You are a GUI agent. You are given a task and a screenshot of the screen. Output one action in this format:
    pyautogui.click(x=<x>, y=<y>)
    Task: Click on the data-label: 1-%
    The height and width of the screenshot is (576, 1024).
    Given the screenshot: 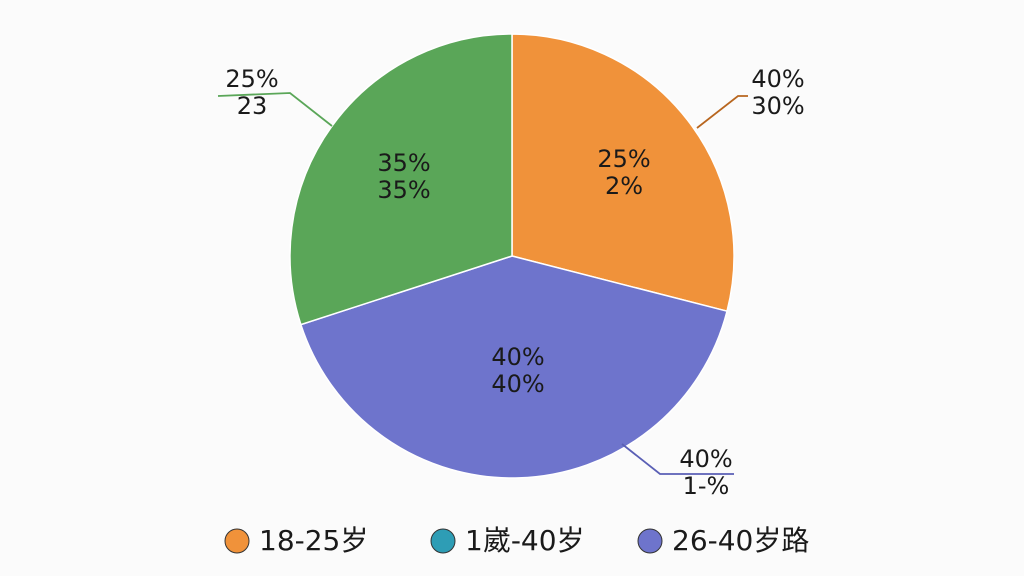 What is the action you would take?
    pyautogui.click(x=706, y=486)
    